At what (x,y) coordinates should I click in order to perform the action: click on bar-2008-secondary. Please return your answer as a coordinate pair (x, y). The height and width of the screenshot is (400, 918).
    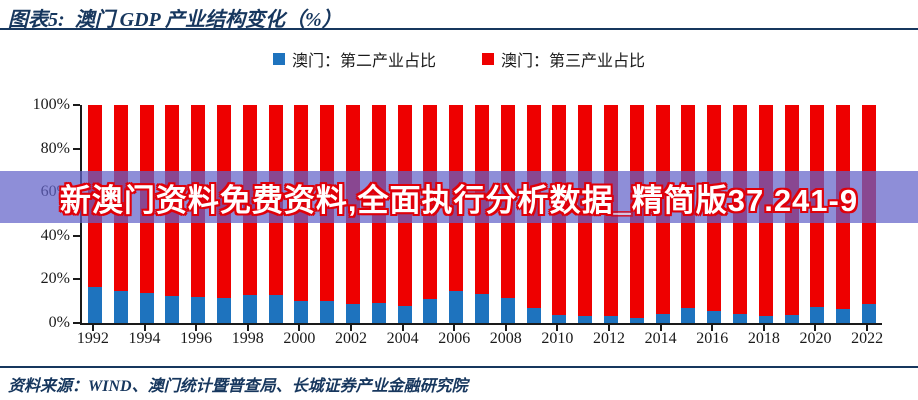
    Looking at the image, I should click on (507, 310).